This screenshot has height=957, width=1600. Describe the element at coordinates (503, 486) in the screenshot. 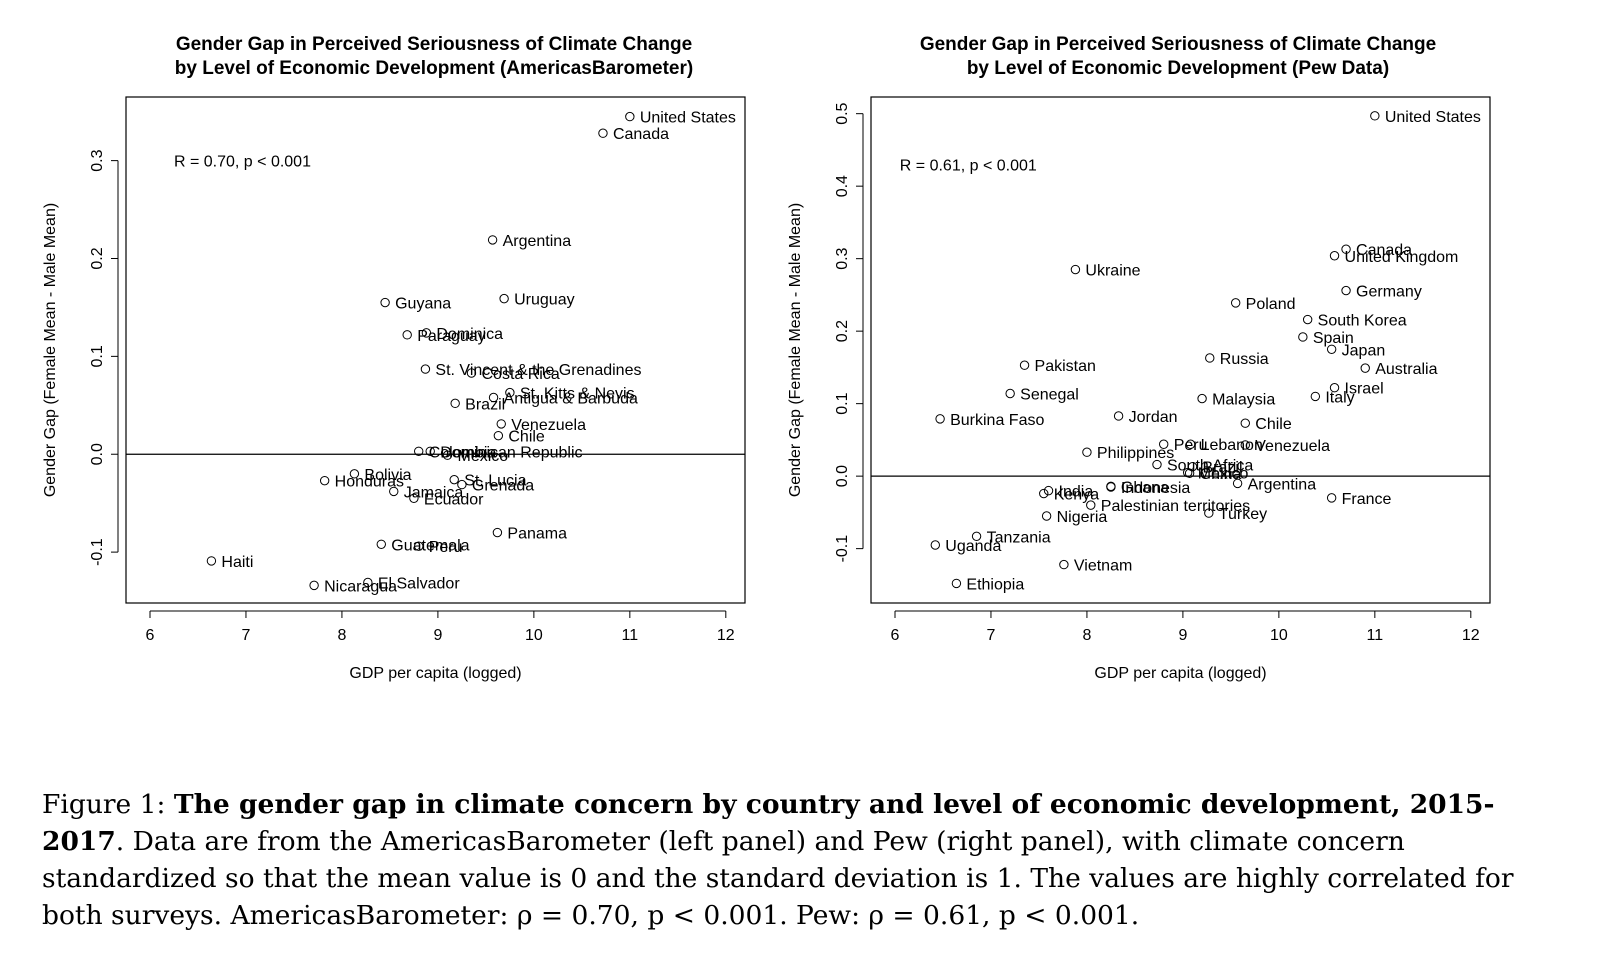

I see `point-label-grenada: Grenada` at that location.